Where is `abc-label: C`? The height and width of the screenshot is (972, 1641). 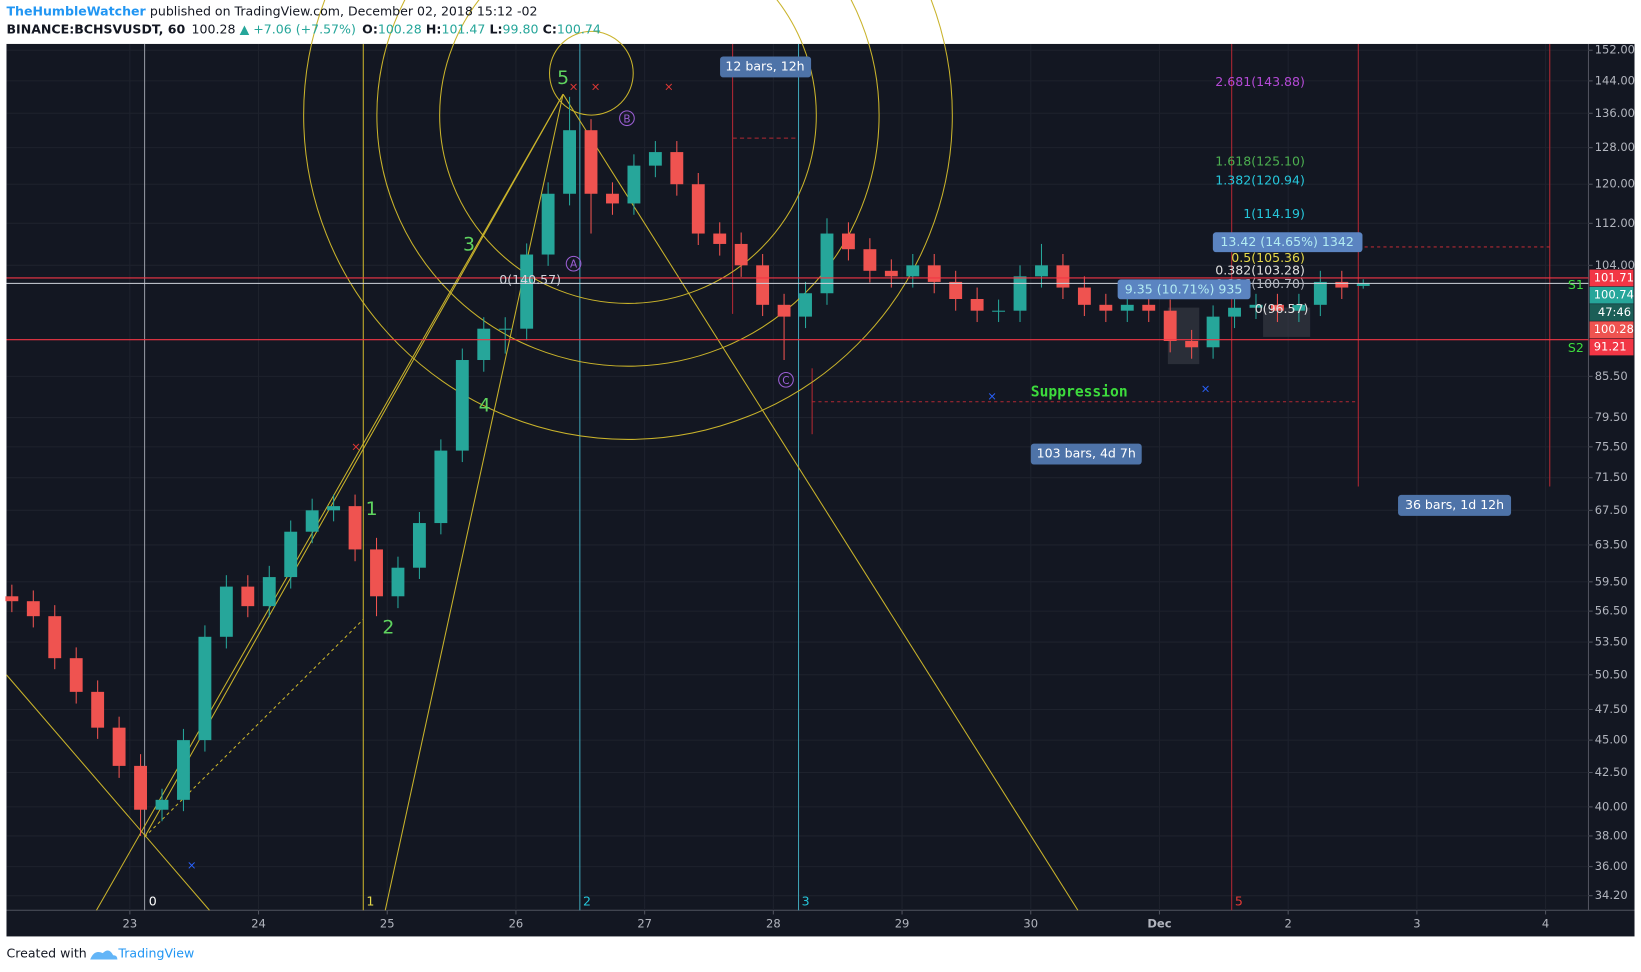
abc-label: C is located at coordinates (785, 381).